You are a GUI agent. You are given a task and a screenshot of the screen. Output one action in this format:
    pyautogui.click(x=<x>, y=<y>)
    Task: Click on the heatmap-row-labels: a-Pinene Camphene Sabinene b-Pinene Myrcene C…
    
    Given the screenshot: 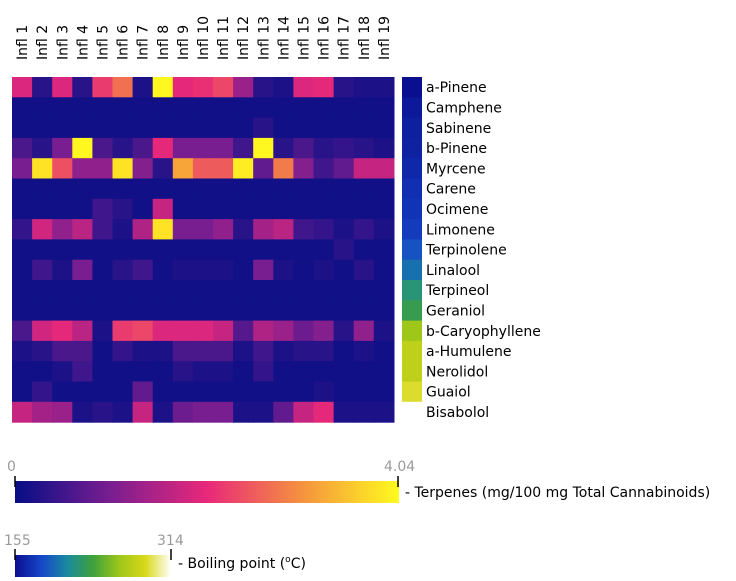 What is the action you would take?
    pyautogui.click(x=483, y=250)
    